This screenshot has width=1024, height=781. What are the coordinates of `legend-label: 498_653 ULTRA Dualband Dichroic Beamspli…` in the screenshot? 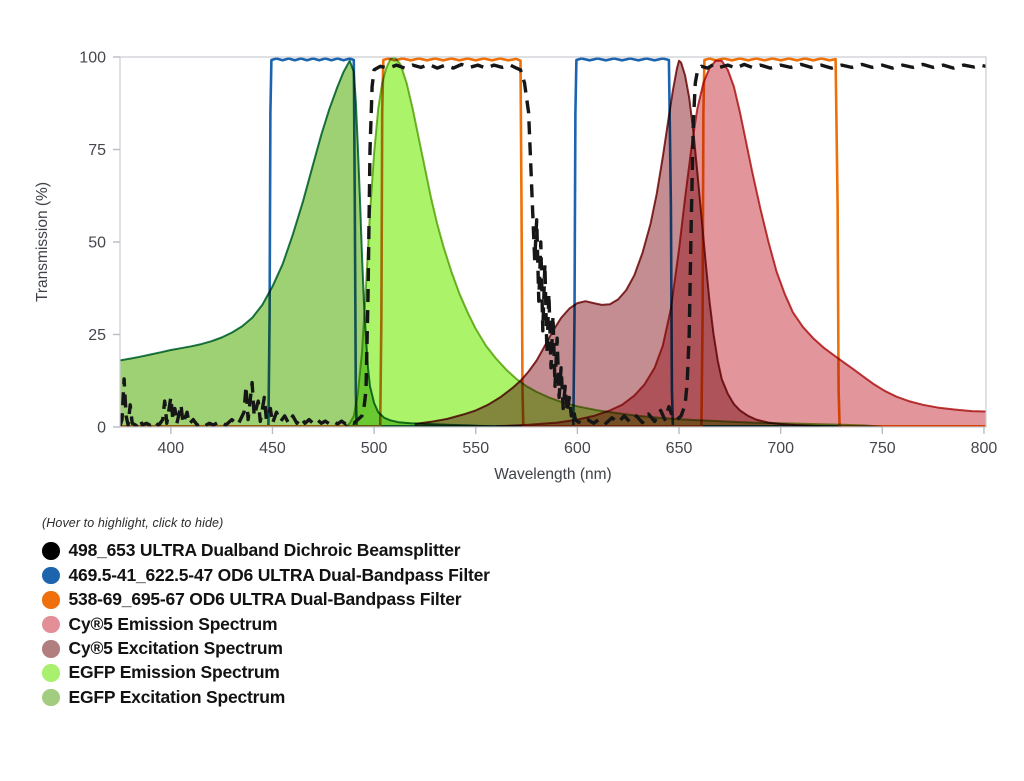 It's located at (264, 550).